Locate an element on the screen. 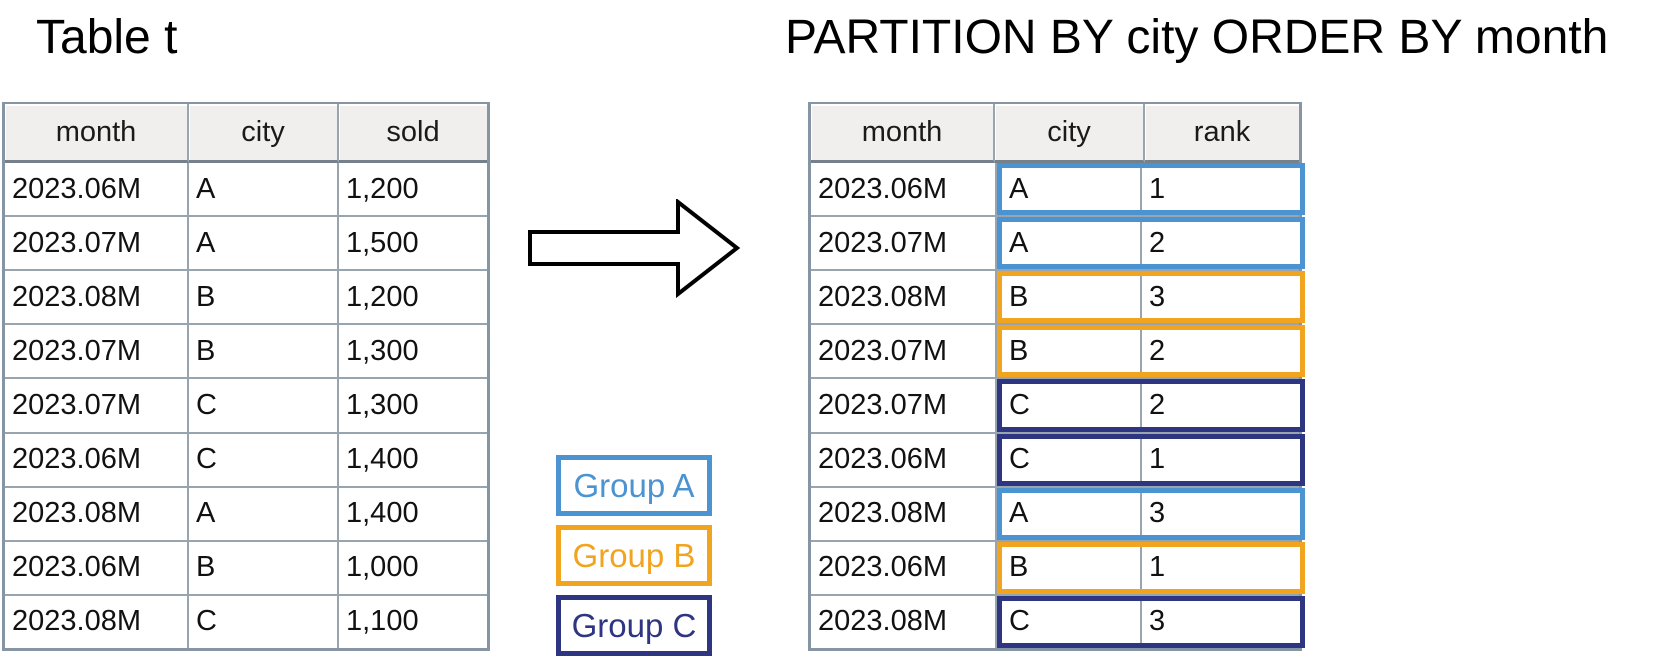 The width and height of the screenshot is (1653, 660). table-row: 2023.07M C 2 is located at coordinates (1058, 406).